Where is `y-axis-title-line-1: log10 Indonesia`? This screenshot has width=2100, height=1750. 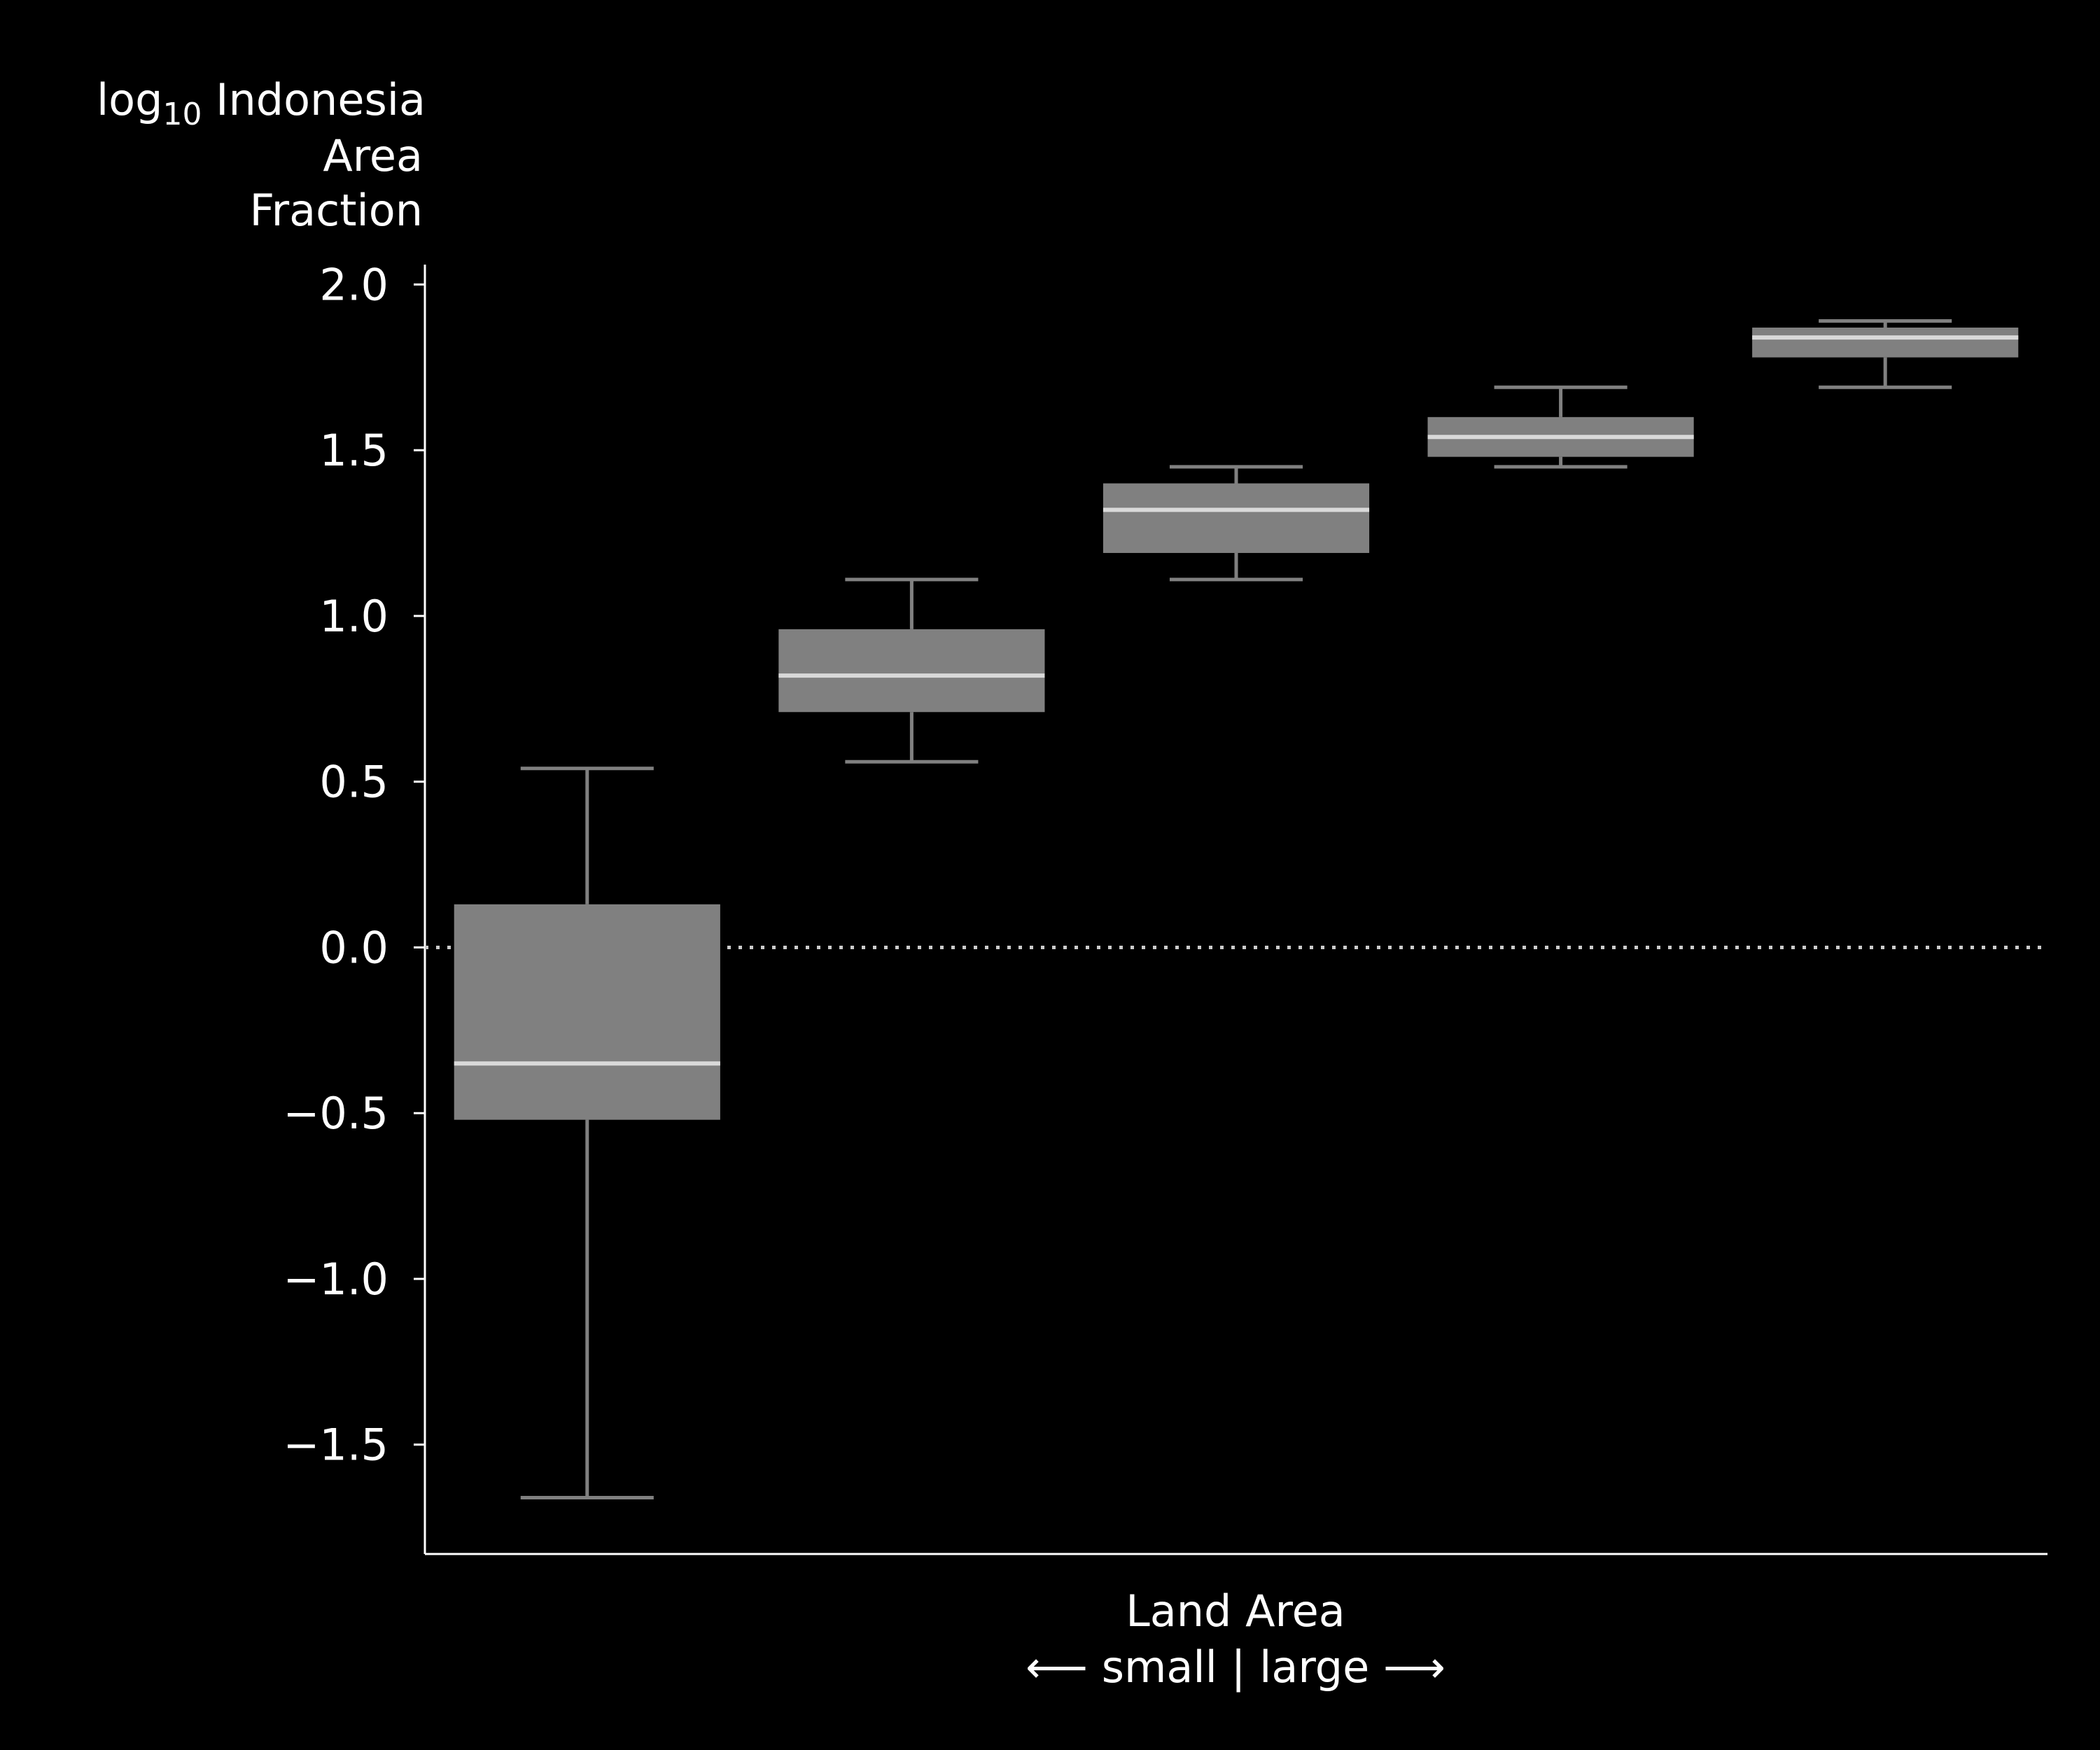 y-axis-title-line-1: log10 Indonesia is located at coordinates (261, 103).